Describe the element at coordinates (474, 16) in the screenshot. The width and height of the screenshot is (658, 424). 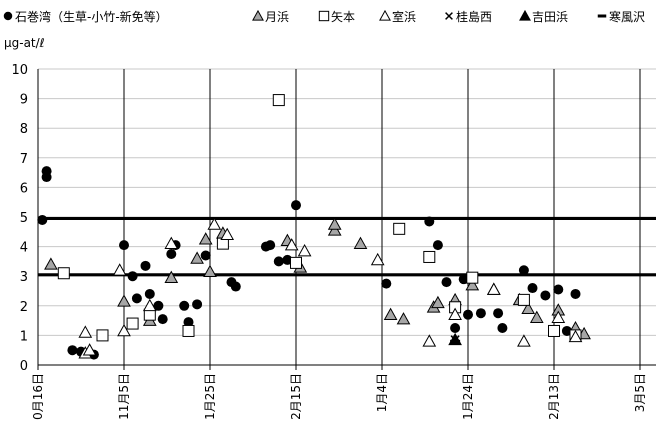
I see `legend-label: 桂島西` at that location.